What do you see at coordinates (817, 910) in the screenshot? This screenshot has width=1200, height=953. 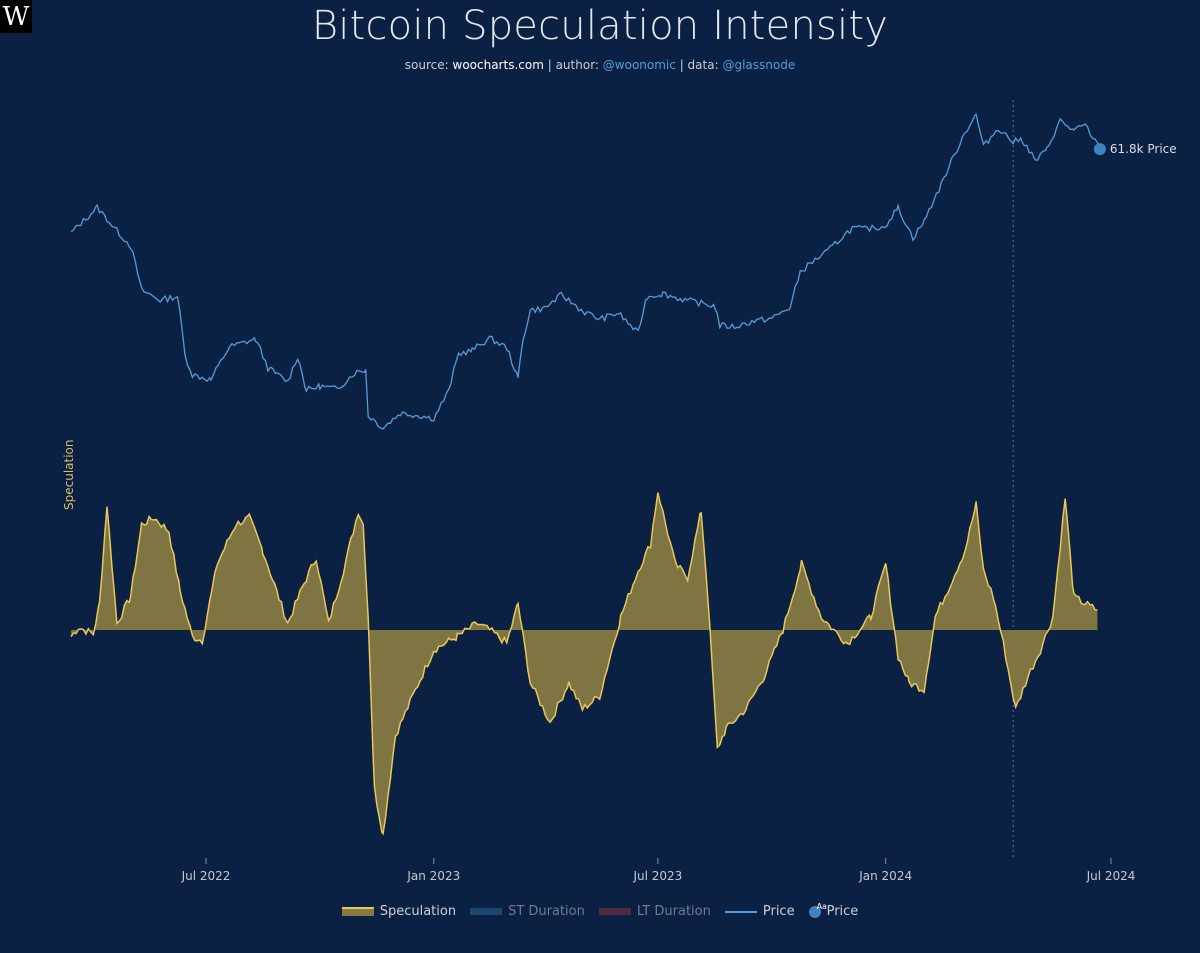 I see `legend-swatch-price-marker: Aa` at bounding box center [817, 910].